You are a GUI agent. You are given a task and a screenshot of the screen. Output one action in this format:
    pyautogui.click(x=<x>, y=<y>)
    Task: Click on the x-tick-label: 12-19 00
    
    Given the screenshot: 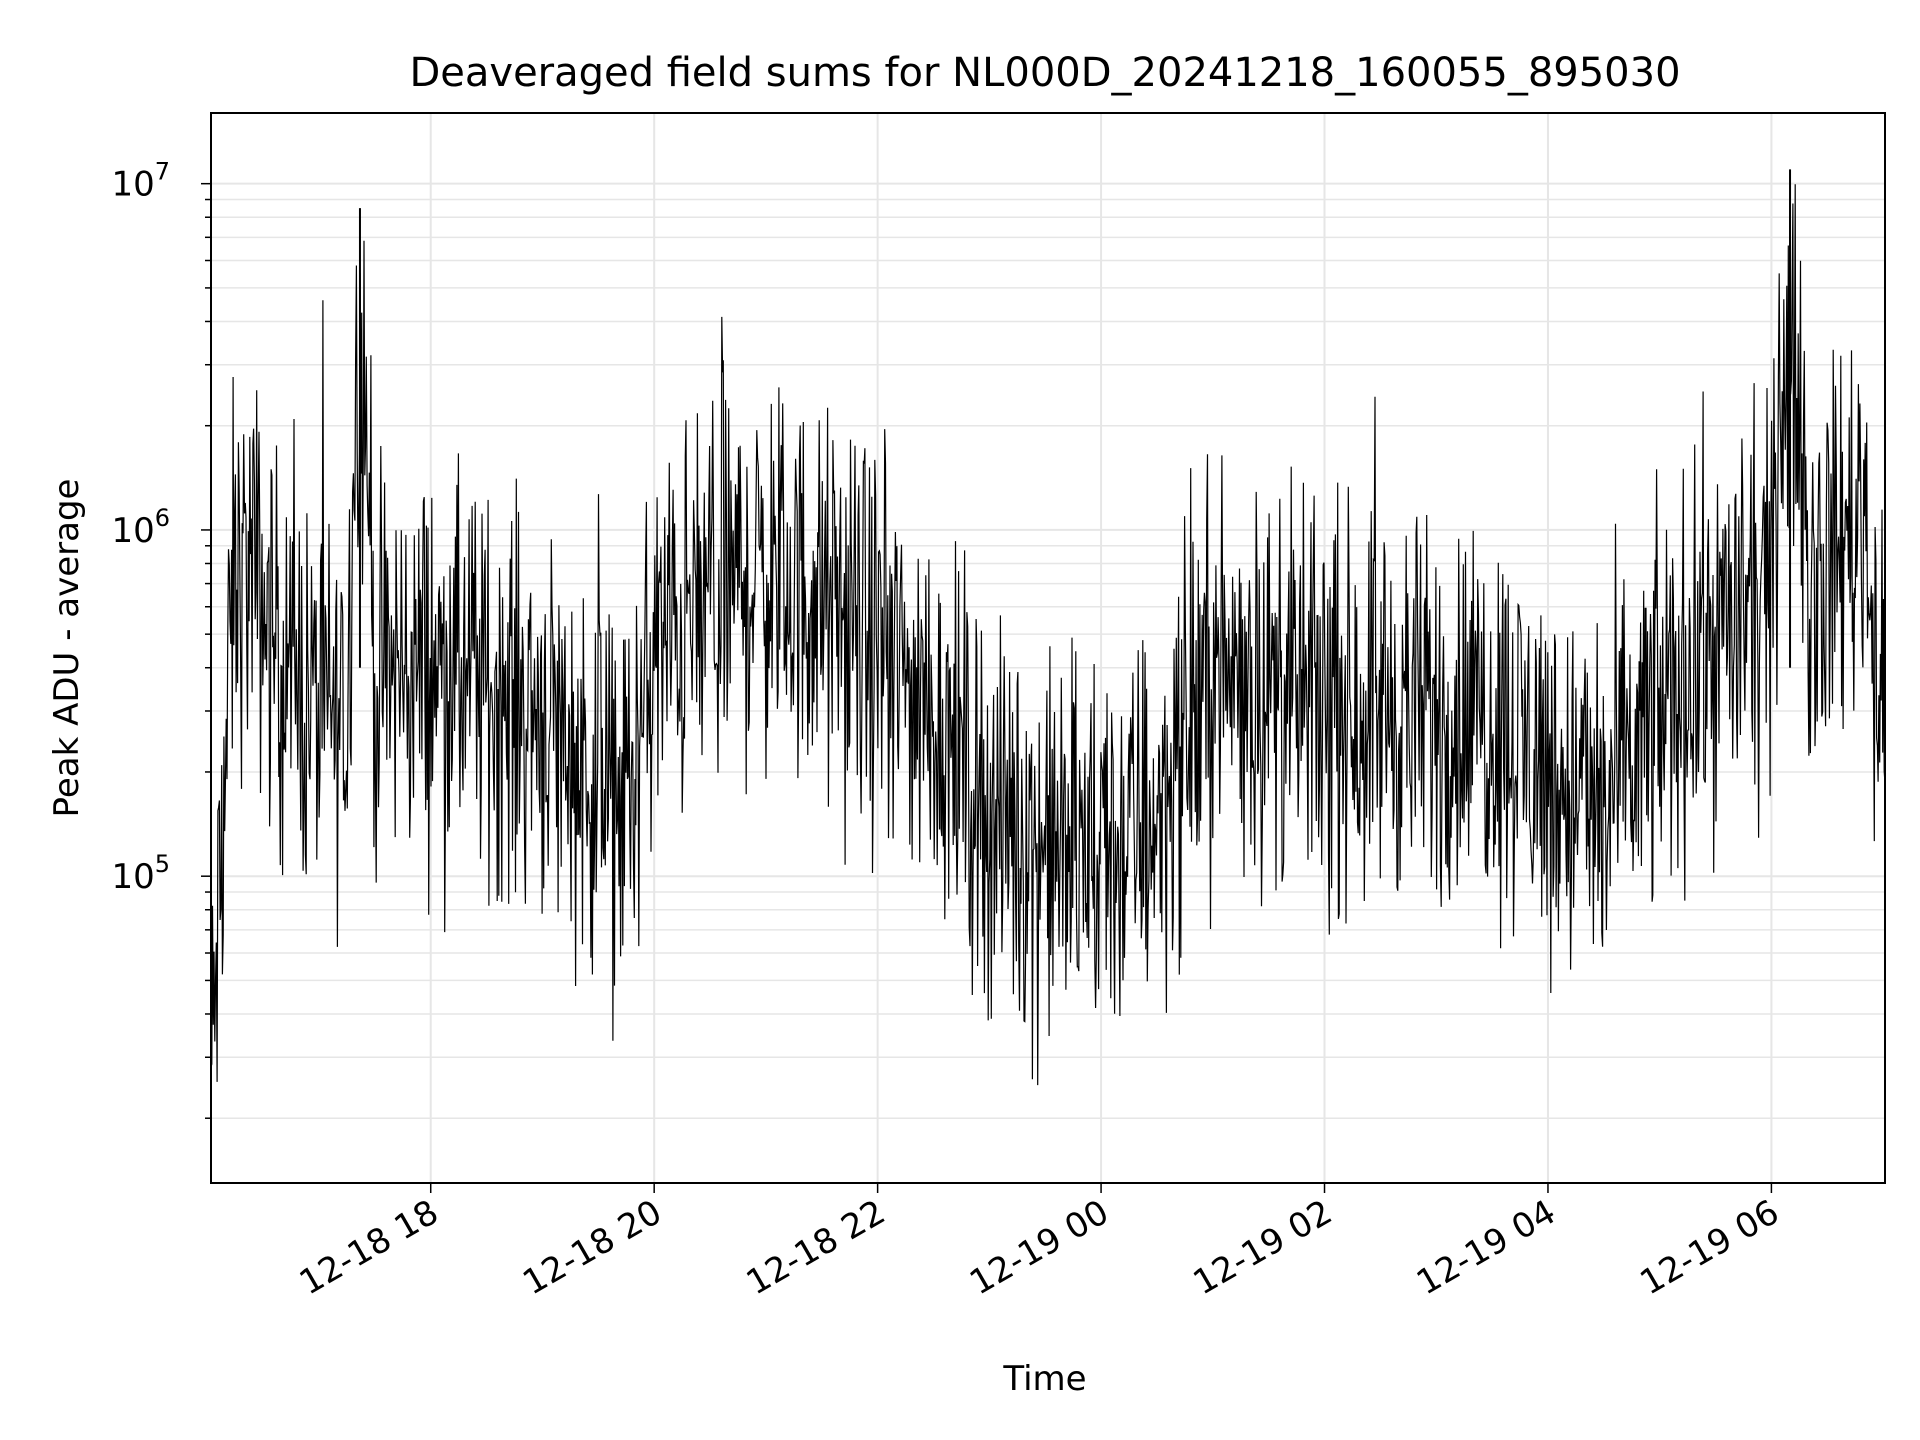 What is the action you would take?
    pyautogui.click(x=1039, y=1247)
    